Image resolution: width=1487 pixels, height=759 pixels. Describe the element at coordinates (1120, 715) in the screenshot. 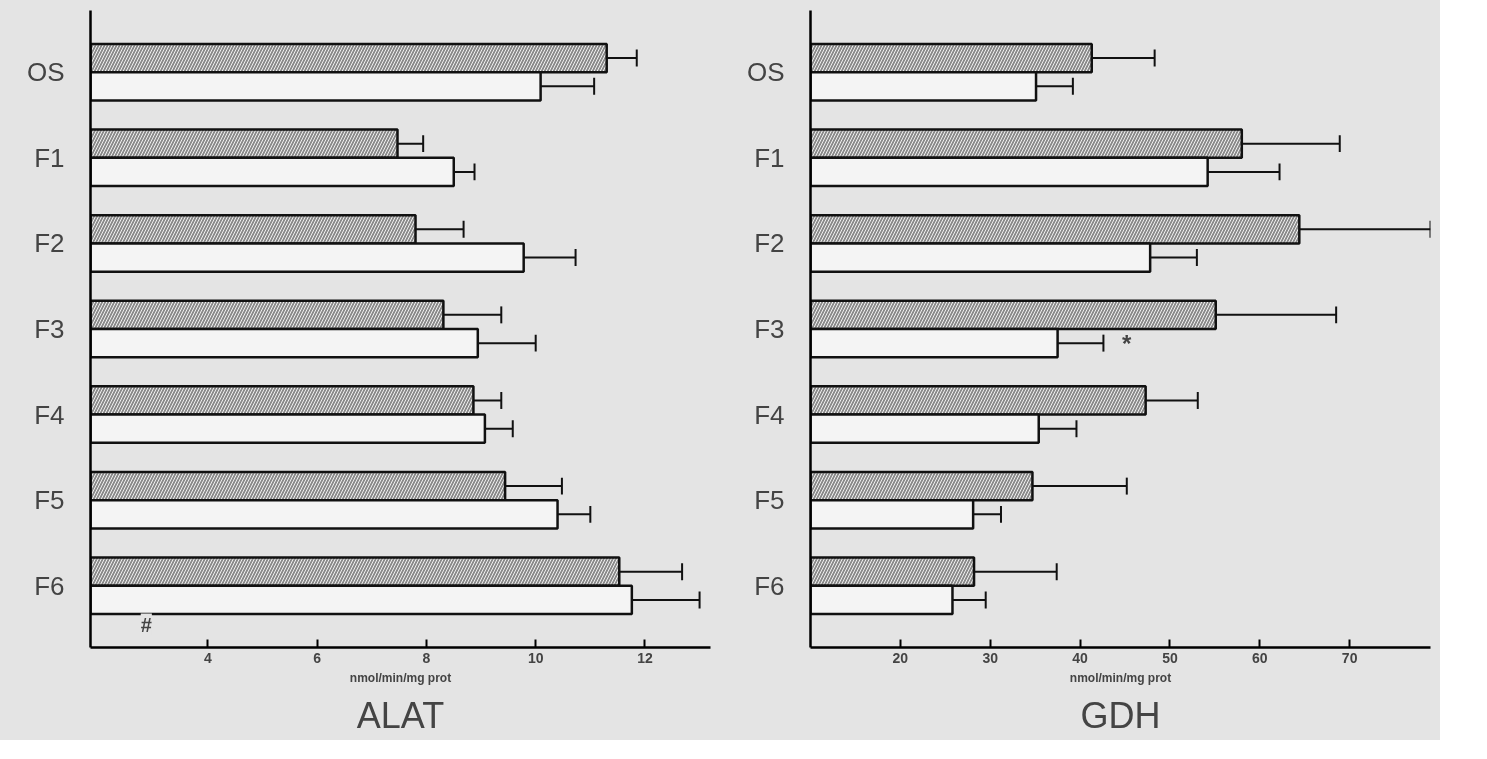

I see `text: GDH` at that location.